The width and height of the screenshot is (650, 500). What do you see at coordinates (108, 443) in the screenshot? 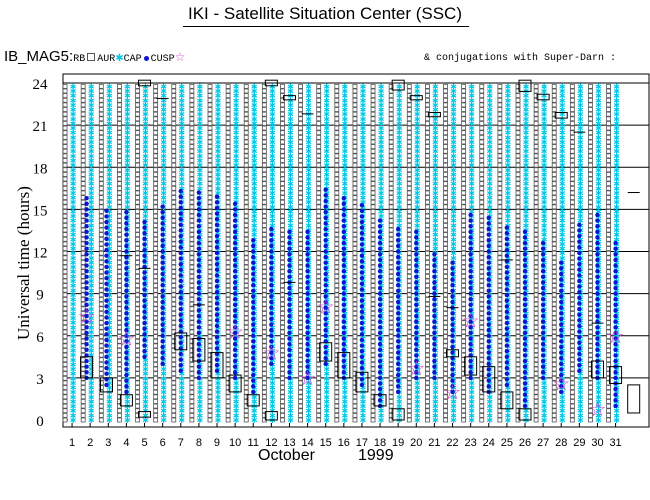
I see `x-tick-label: 3` at bounding box center [108, 443].